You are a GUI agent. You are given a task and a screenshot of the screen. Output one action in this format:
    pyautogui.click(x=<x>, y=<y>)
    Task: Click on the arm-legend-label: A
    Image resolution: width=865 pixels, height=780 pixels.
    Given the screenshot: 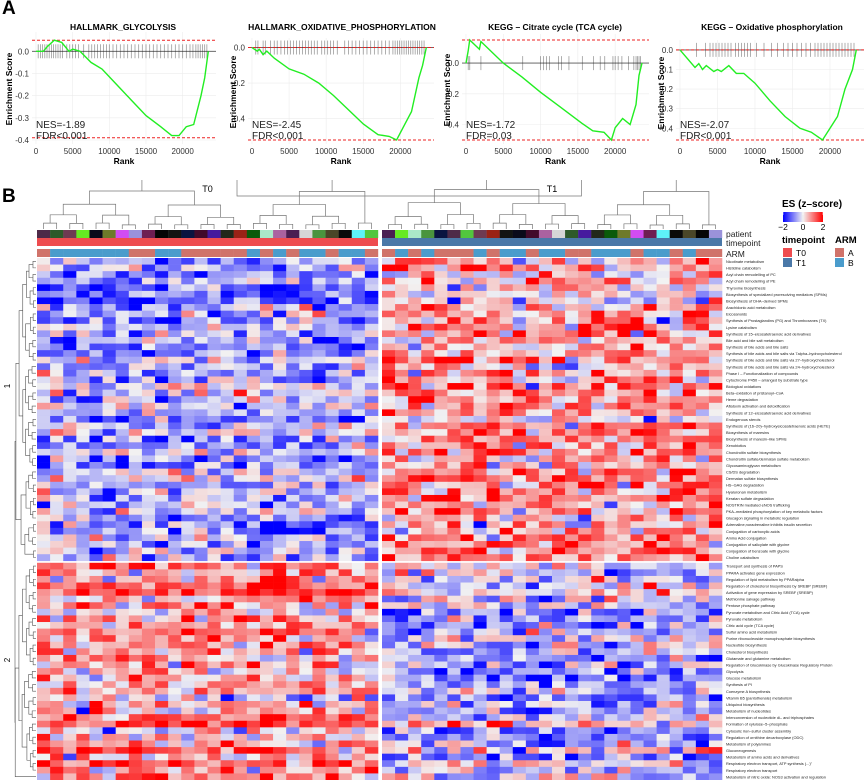 What is the action you would take?
    pyautogui.click(x=851, y=253)
    